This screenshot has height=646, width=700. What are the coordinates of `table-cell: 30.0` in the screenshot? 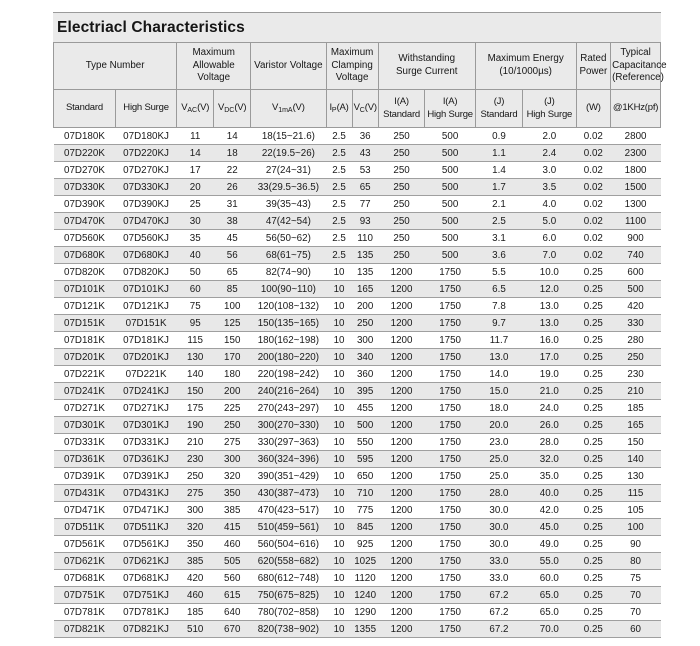 It's located at (499, 527).